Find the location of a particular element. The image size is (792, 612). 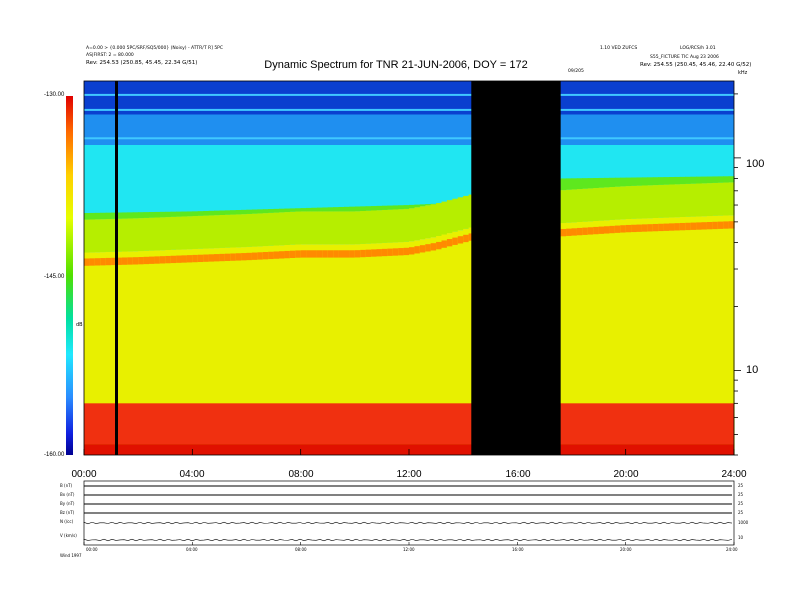

x-tick-label: 08:00 is located at coordinates (301, 474).